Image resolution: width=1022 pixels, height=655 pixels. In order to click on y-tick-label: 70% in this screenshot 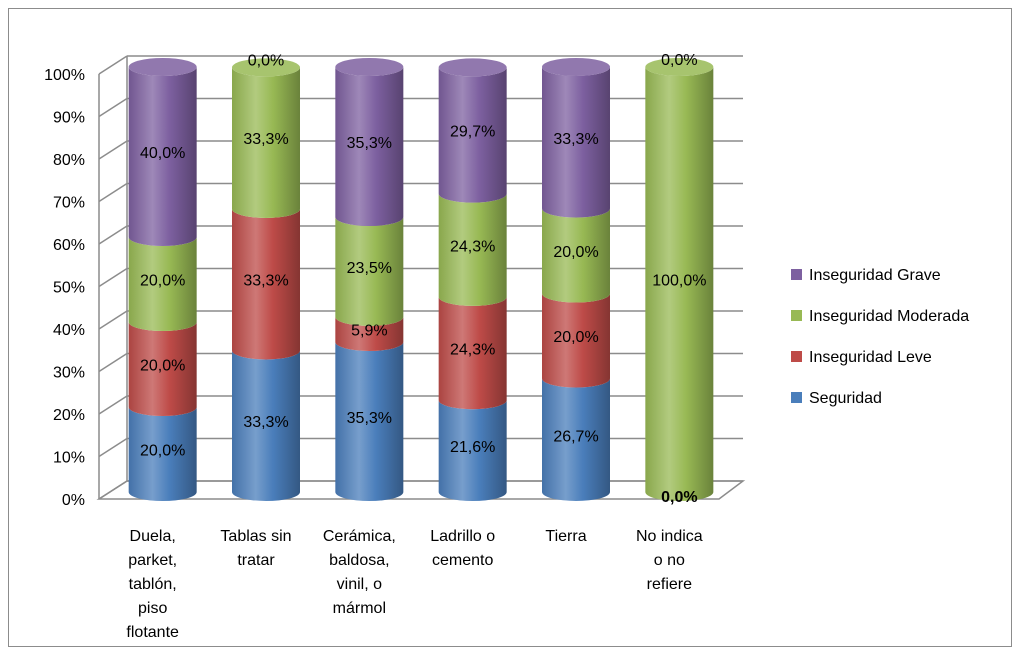, I will do `click(69, 203)`.